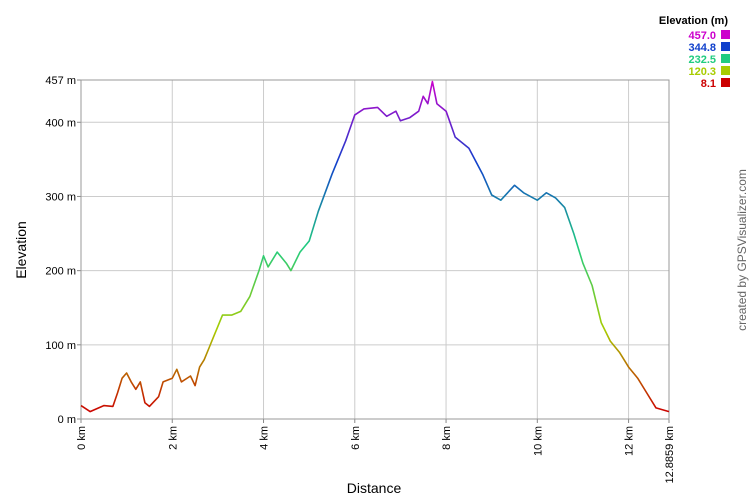 This screenshot has width=750, height=500. Describe the element at coordinates (60, 272) in the screenshot. I see `y-tick-label: 200 m` at that location.